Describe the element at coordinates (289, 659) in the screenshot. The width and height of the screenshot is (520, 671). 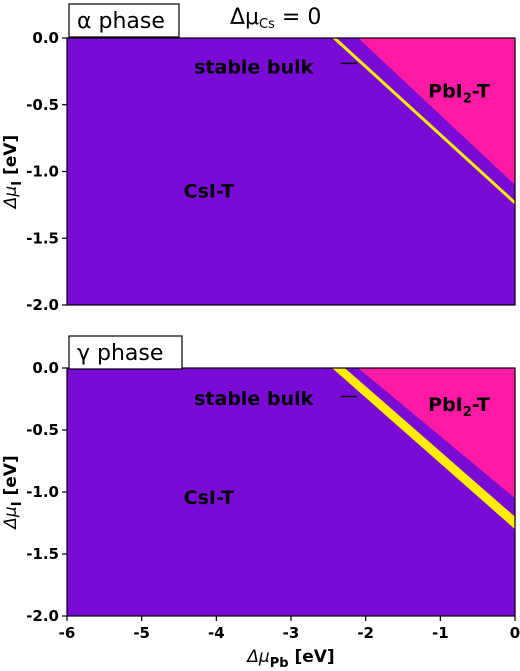
I see `x-axis-label: ΔμPb [eV]` at that location.